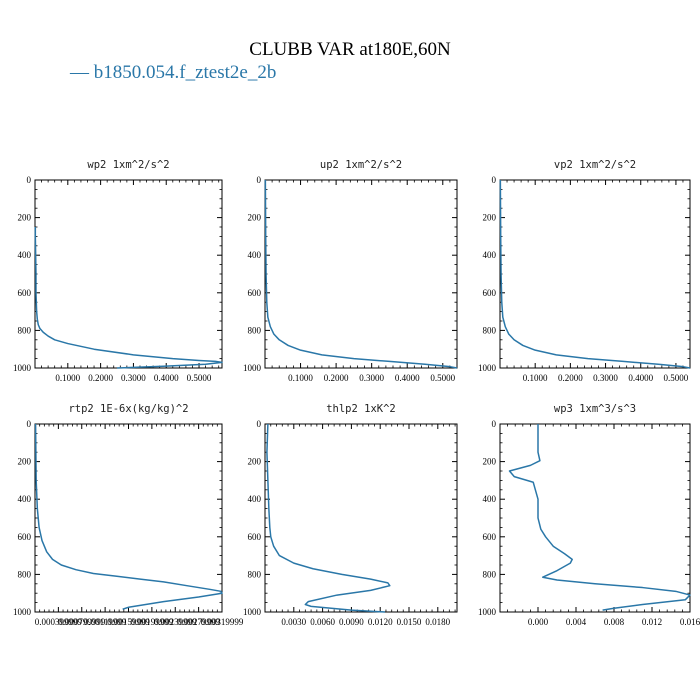 The height and width of the screenshot is (700, 700). Describe the element at coordinates (652, 622) in the screenshot. I see `x-tick-label: 0.012` at that location.